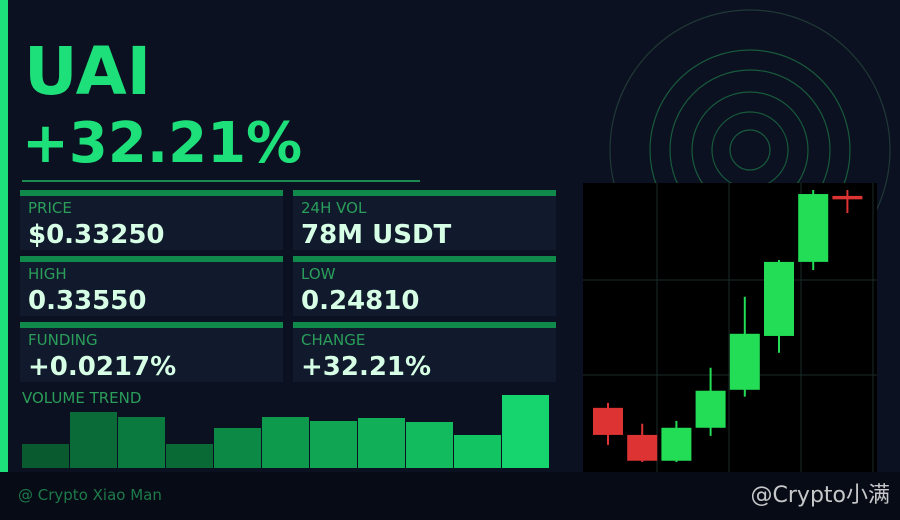 Image resolution: width=900 pixels, height=520 pixels. I want to click on stat-value: 78M USDT, so click(376, 235).